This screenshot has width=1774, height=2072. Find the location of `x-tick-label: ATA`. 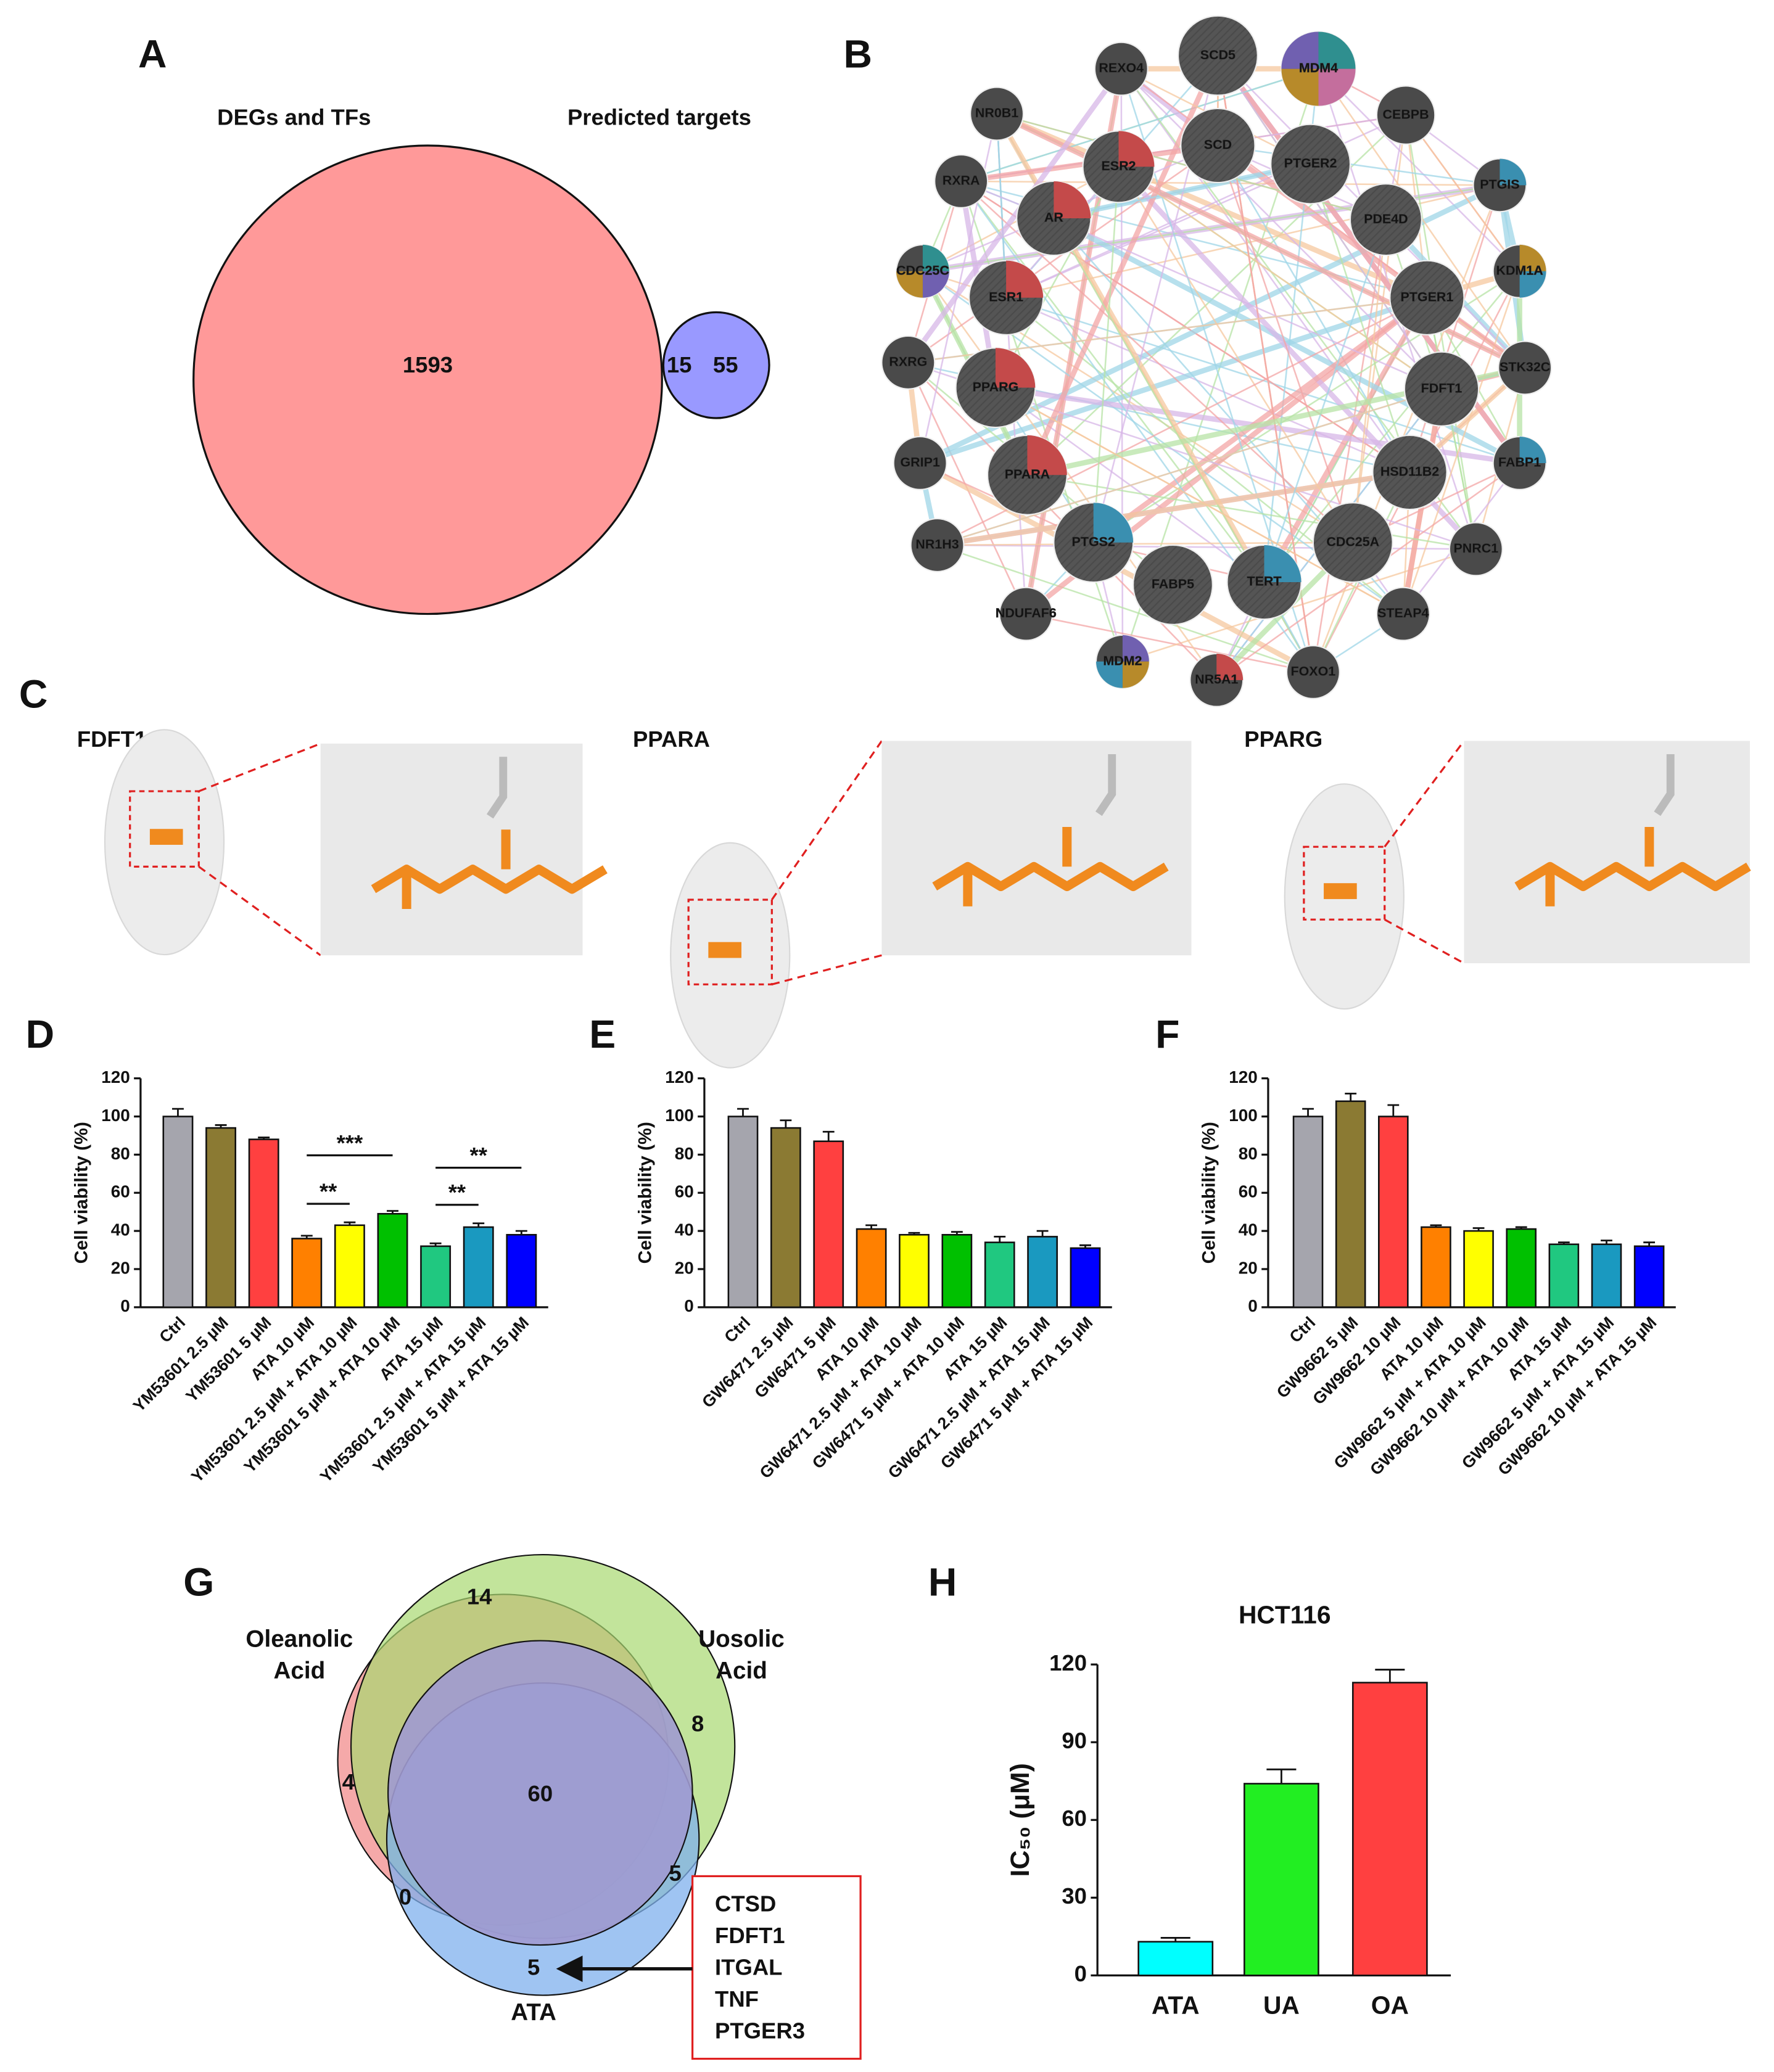

x-tick-label: ATA is located at coordinates (1176, 2006).